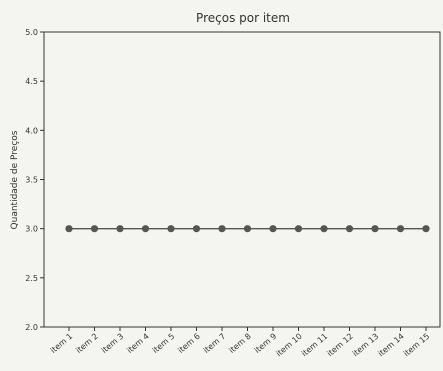 The width and height of the screenshot is (443, 371). I want to click on y-tick-label: 5.0, so click(31, 32).